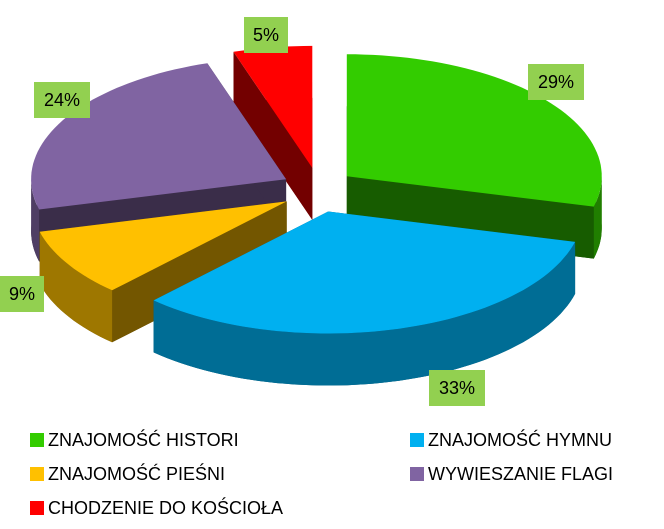  I want to click on data-label: 29%, so click(556, 82).